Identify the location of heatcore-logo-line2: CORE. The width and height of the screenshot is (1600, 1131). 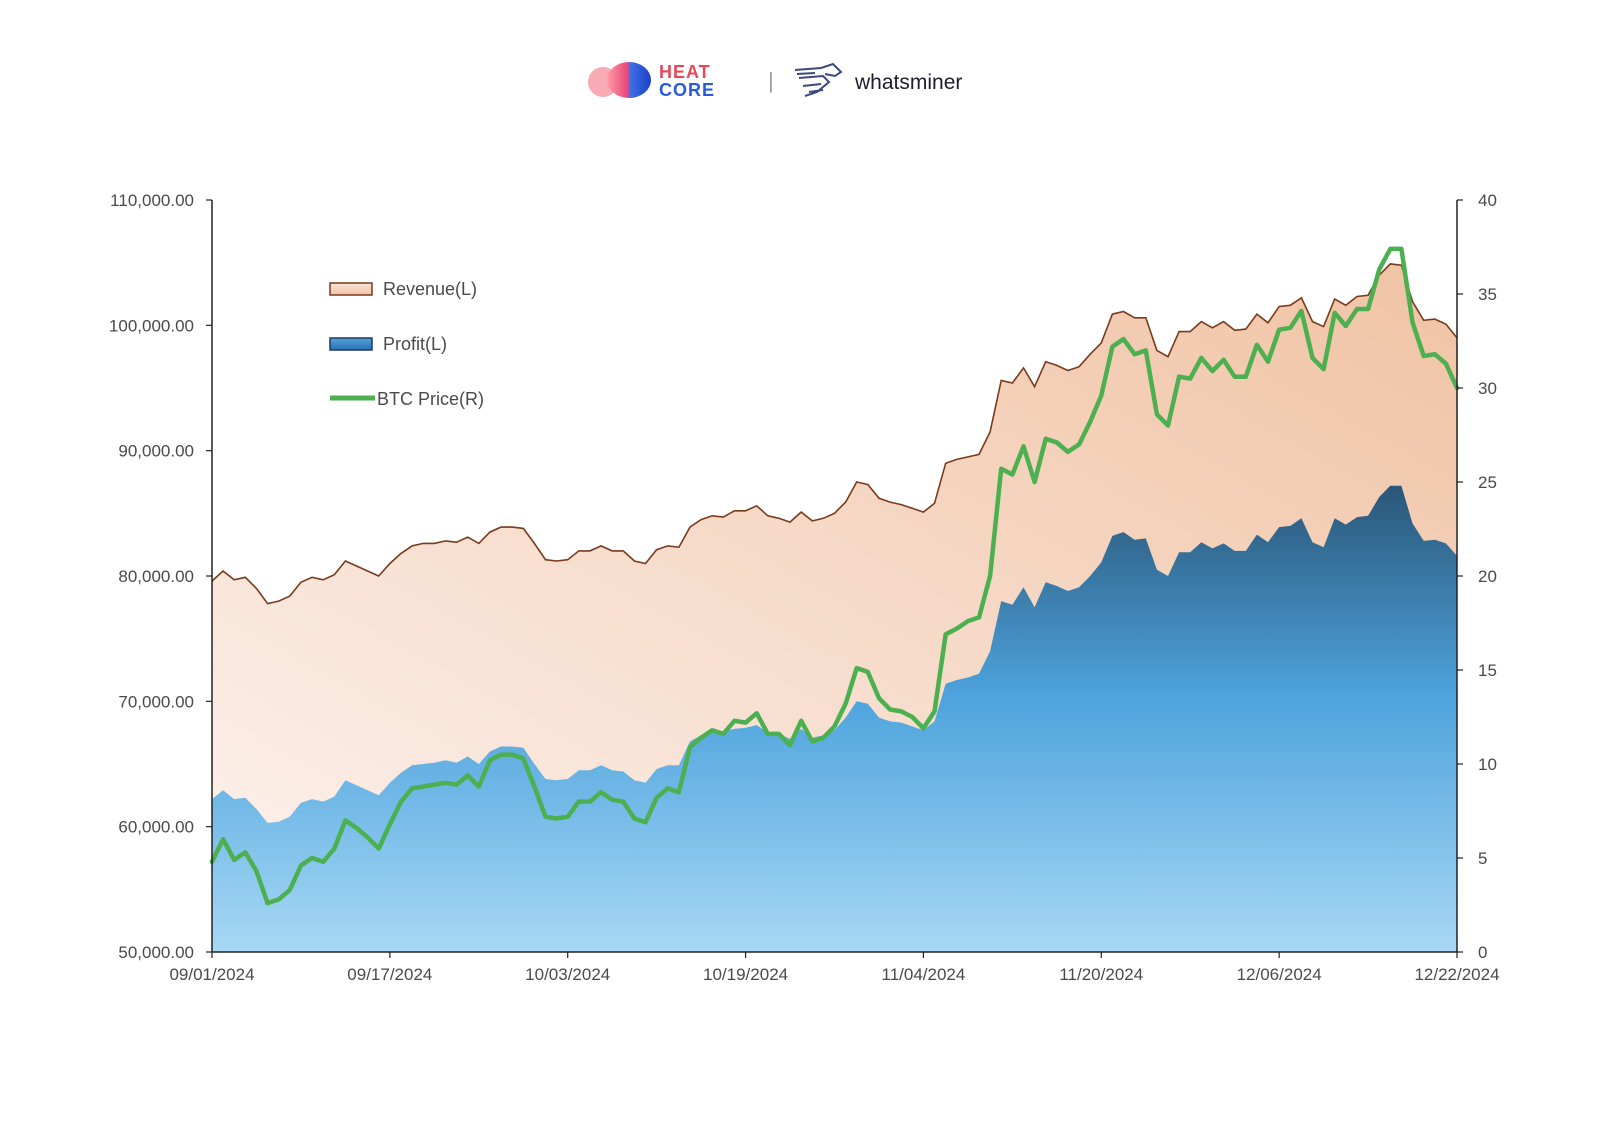
(687, 90).